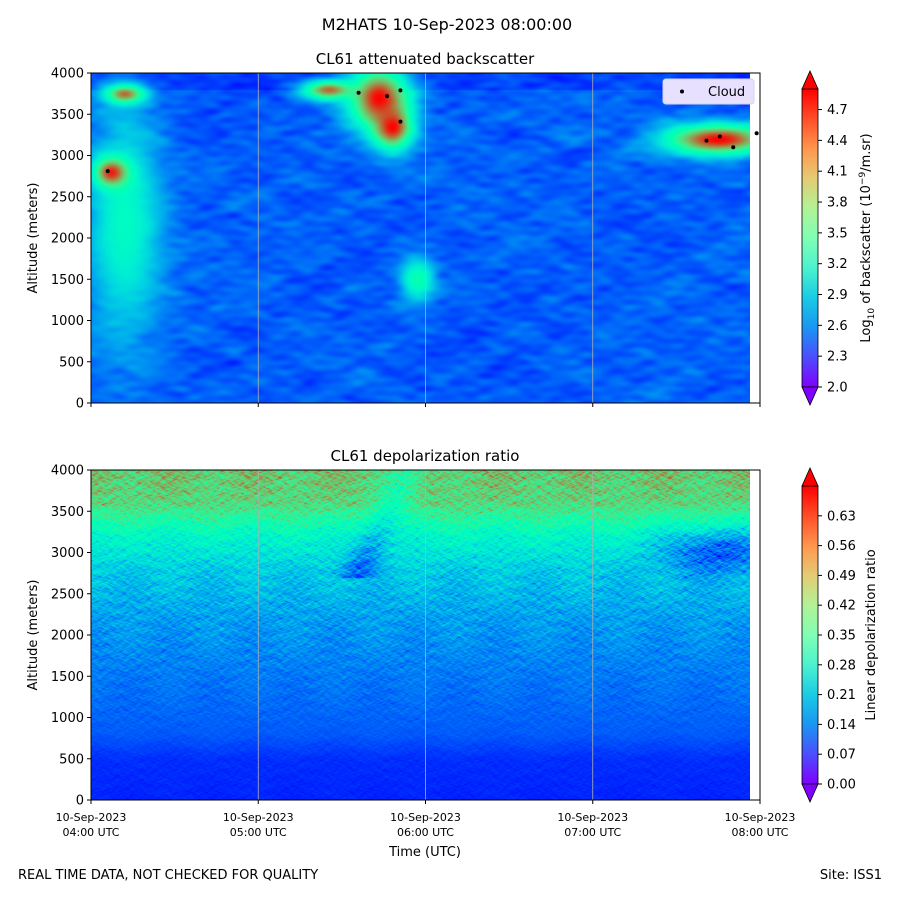 The width and height of the screenshot is (900, 900). What do you see at coordinates (592, 832) in the screenshot?
I see `x-tick-label-time: 07:00 UTC` at bounding box center [592, 832].